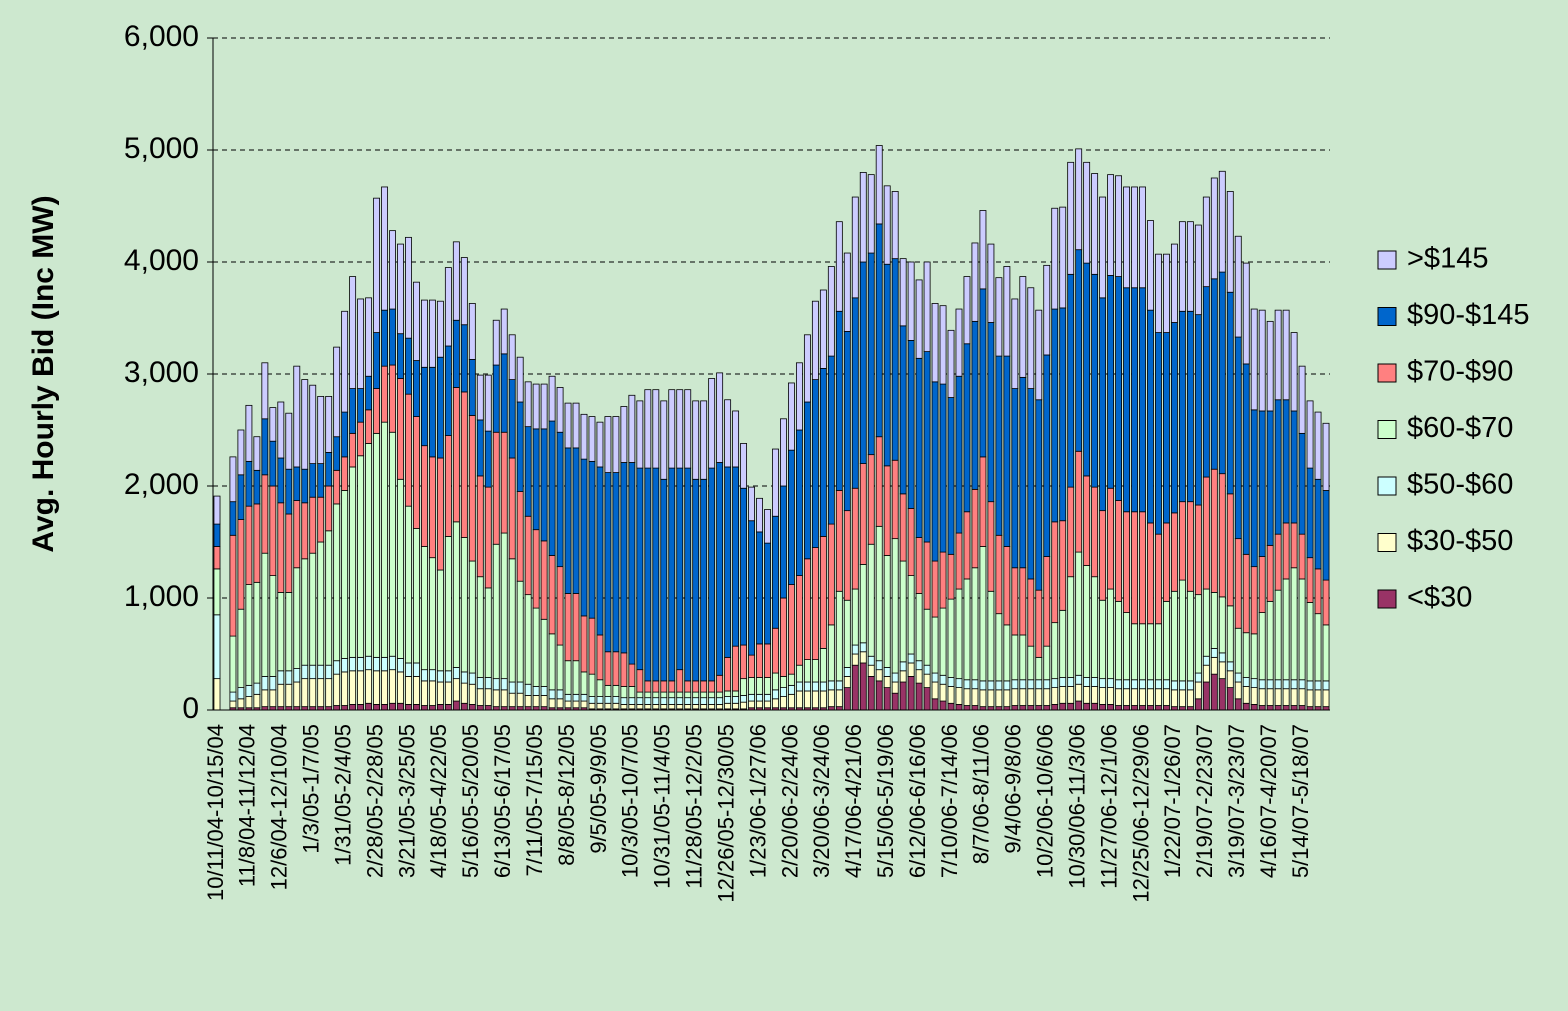 This screenshot has height=1011, width=1568. I want to click on legend-label: $70-$90, so click(1460, 372).